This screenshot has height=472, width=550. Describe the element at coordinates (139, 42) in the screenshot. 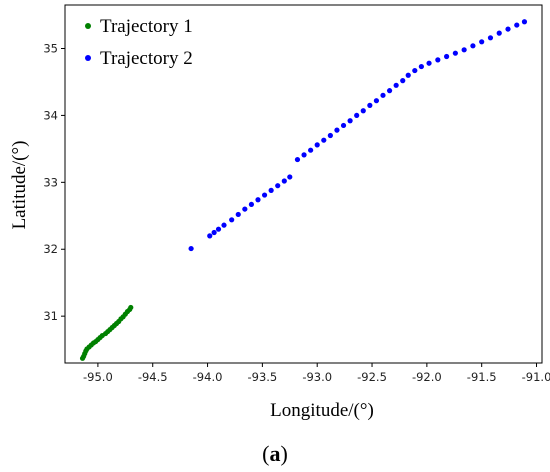

I see `legend: Trajectory 1 Trajectory 2` at that location.